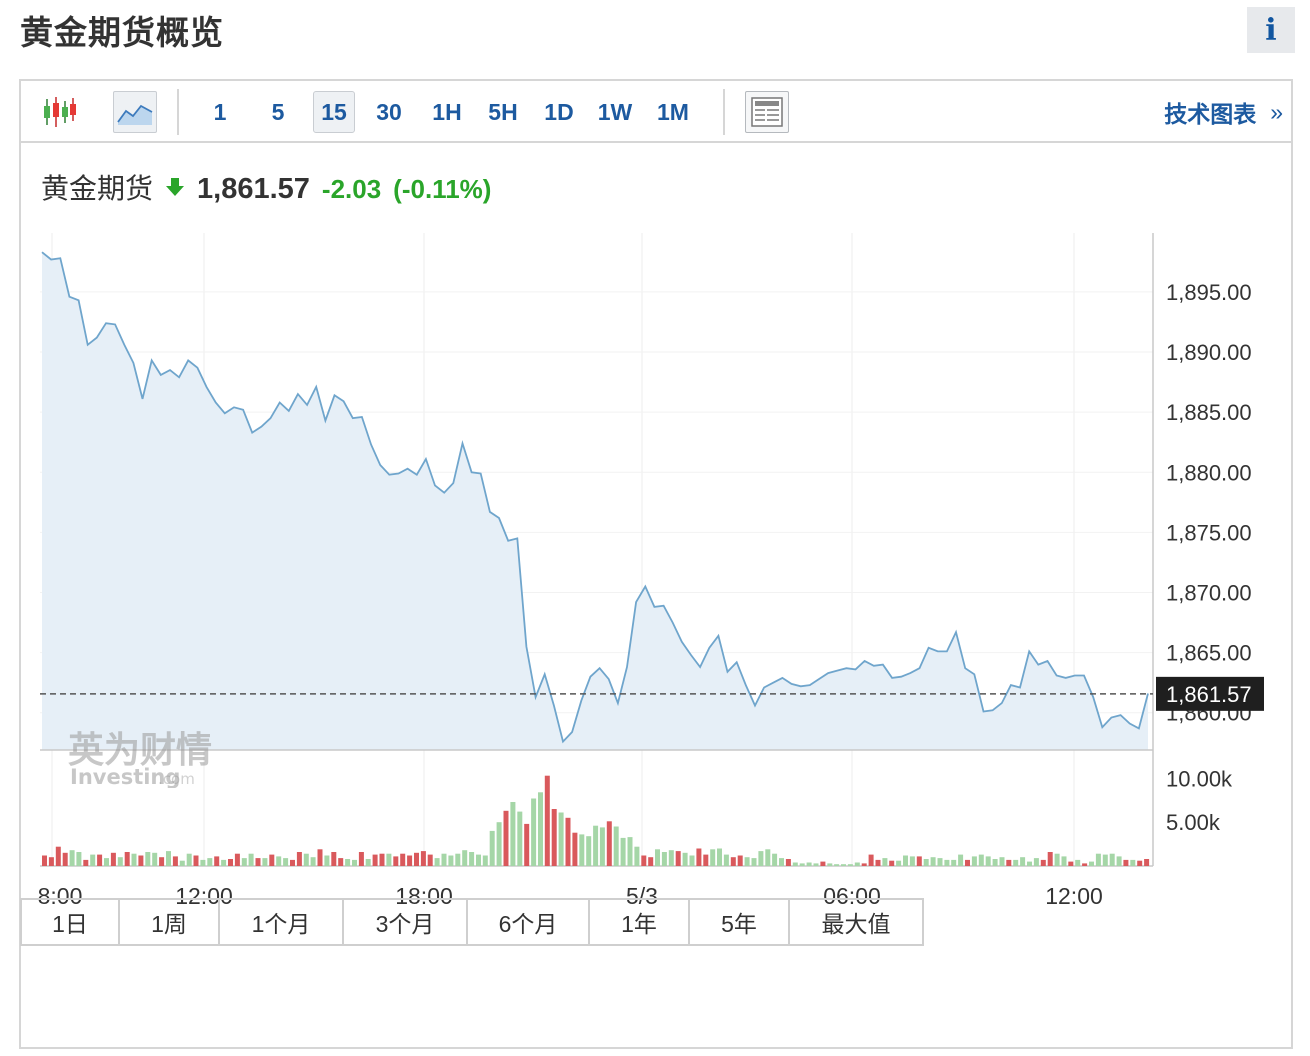  I want to click on range-button-3: 3个月, so click(406, 922).